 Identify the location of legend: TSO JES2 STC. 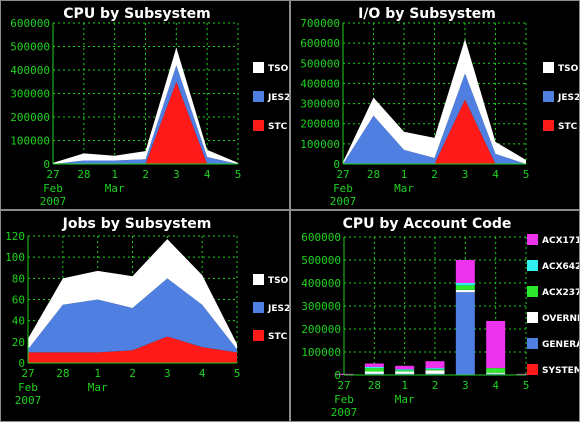
(271, 97).